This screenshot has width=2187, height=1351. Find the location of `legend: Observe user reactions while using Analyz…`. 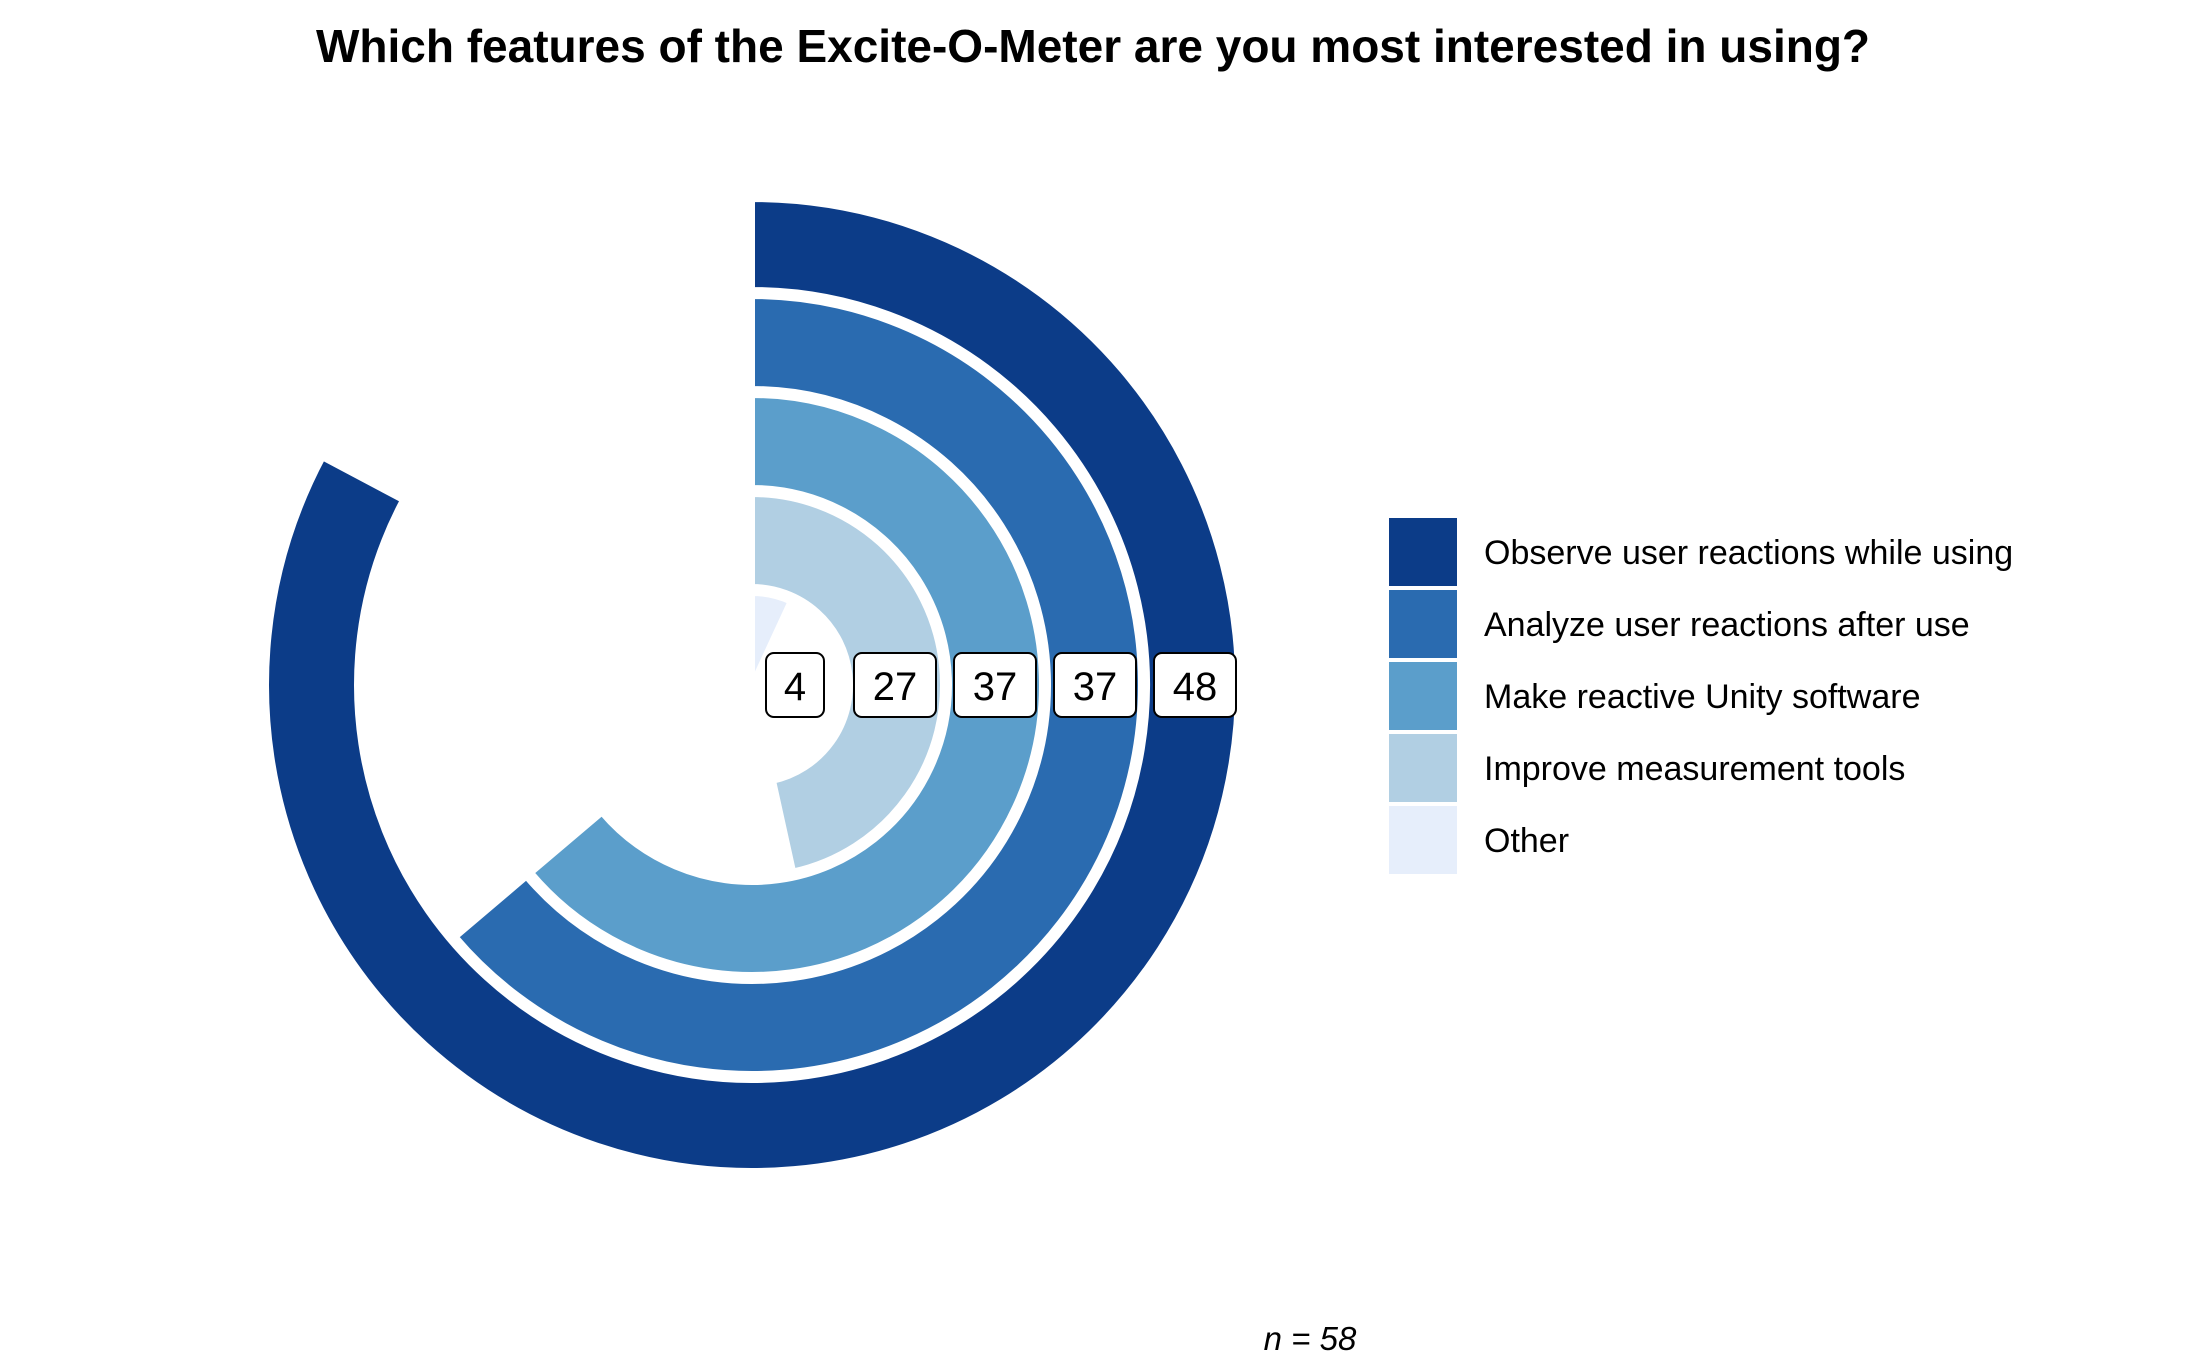

legend: Observe user reactions while using Analyz… is located at coordinates (1701, 696).